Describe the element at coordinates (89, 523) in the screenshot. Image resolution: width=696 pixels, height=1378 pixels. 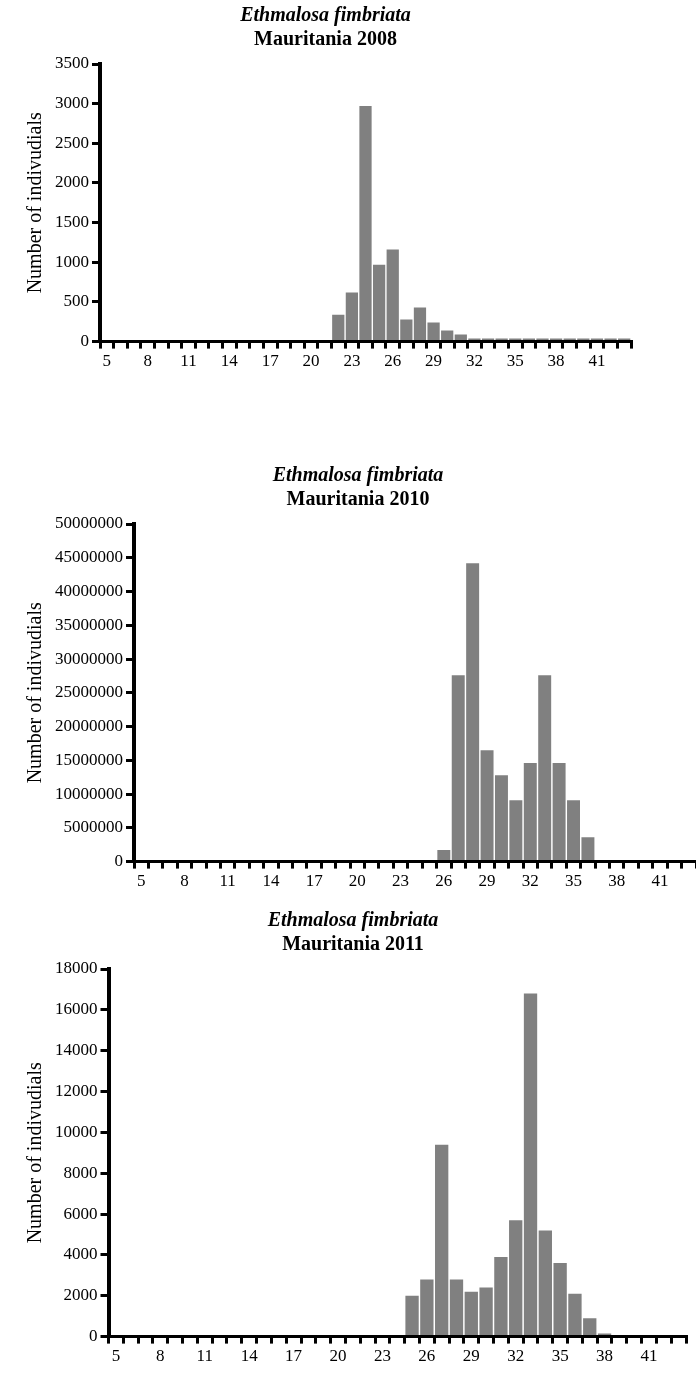
I see `y-tick-label: 50000000` at that location.